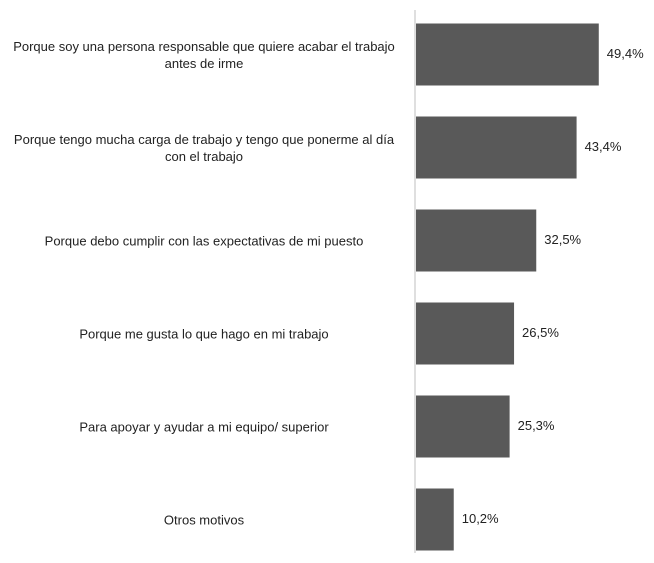 Image resolution: width=654 pixels, height=563 pixels. What do you see at coordinates (480, 518) in the screenshot?
I see `value-label: 10,2%` at bounding box center [480, 518].